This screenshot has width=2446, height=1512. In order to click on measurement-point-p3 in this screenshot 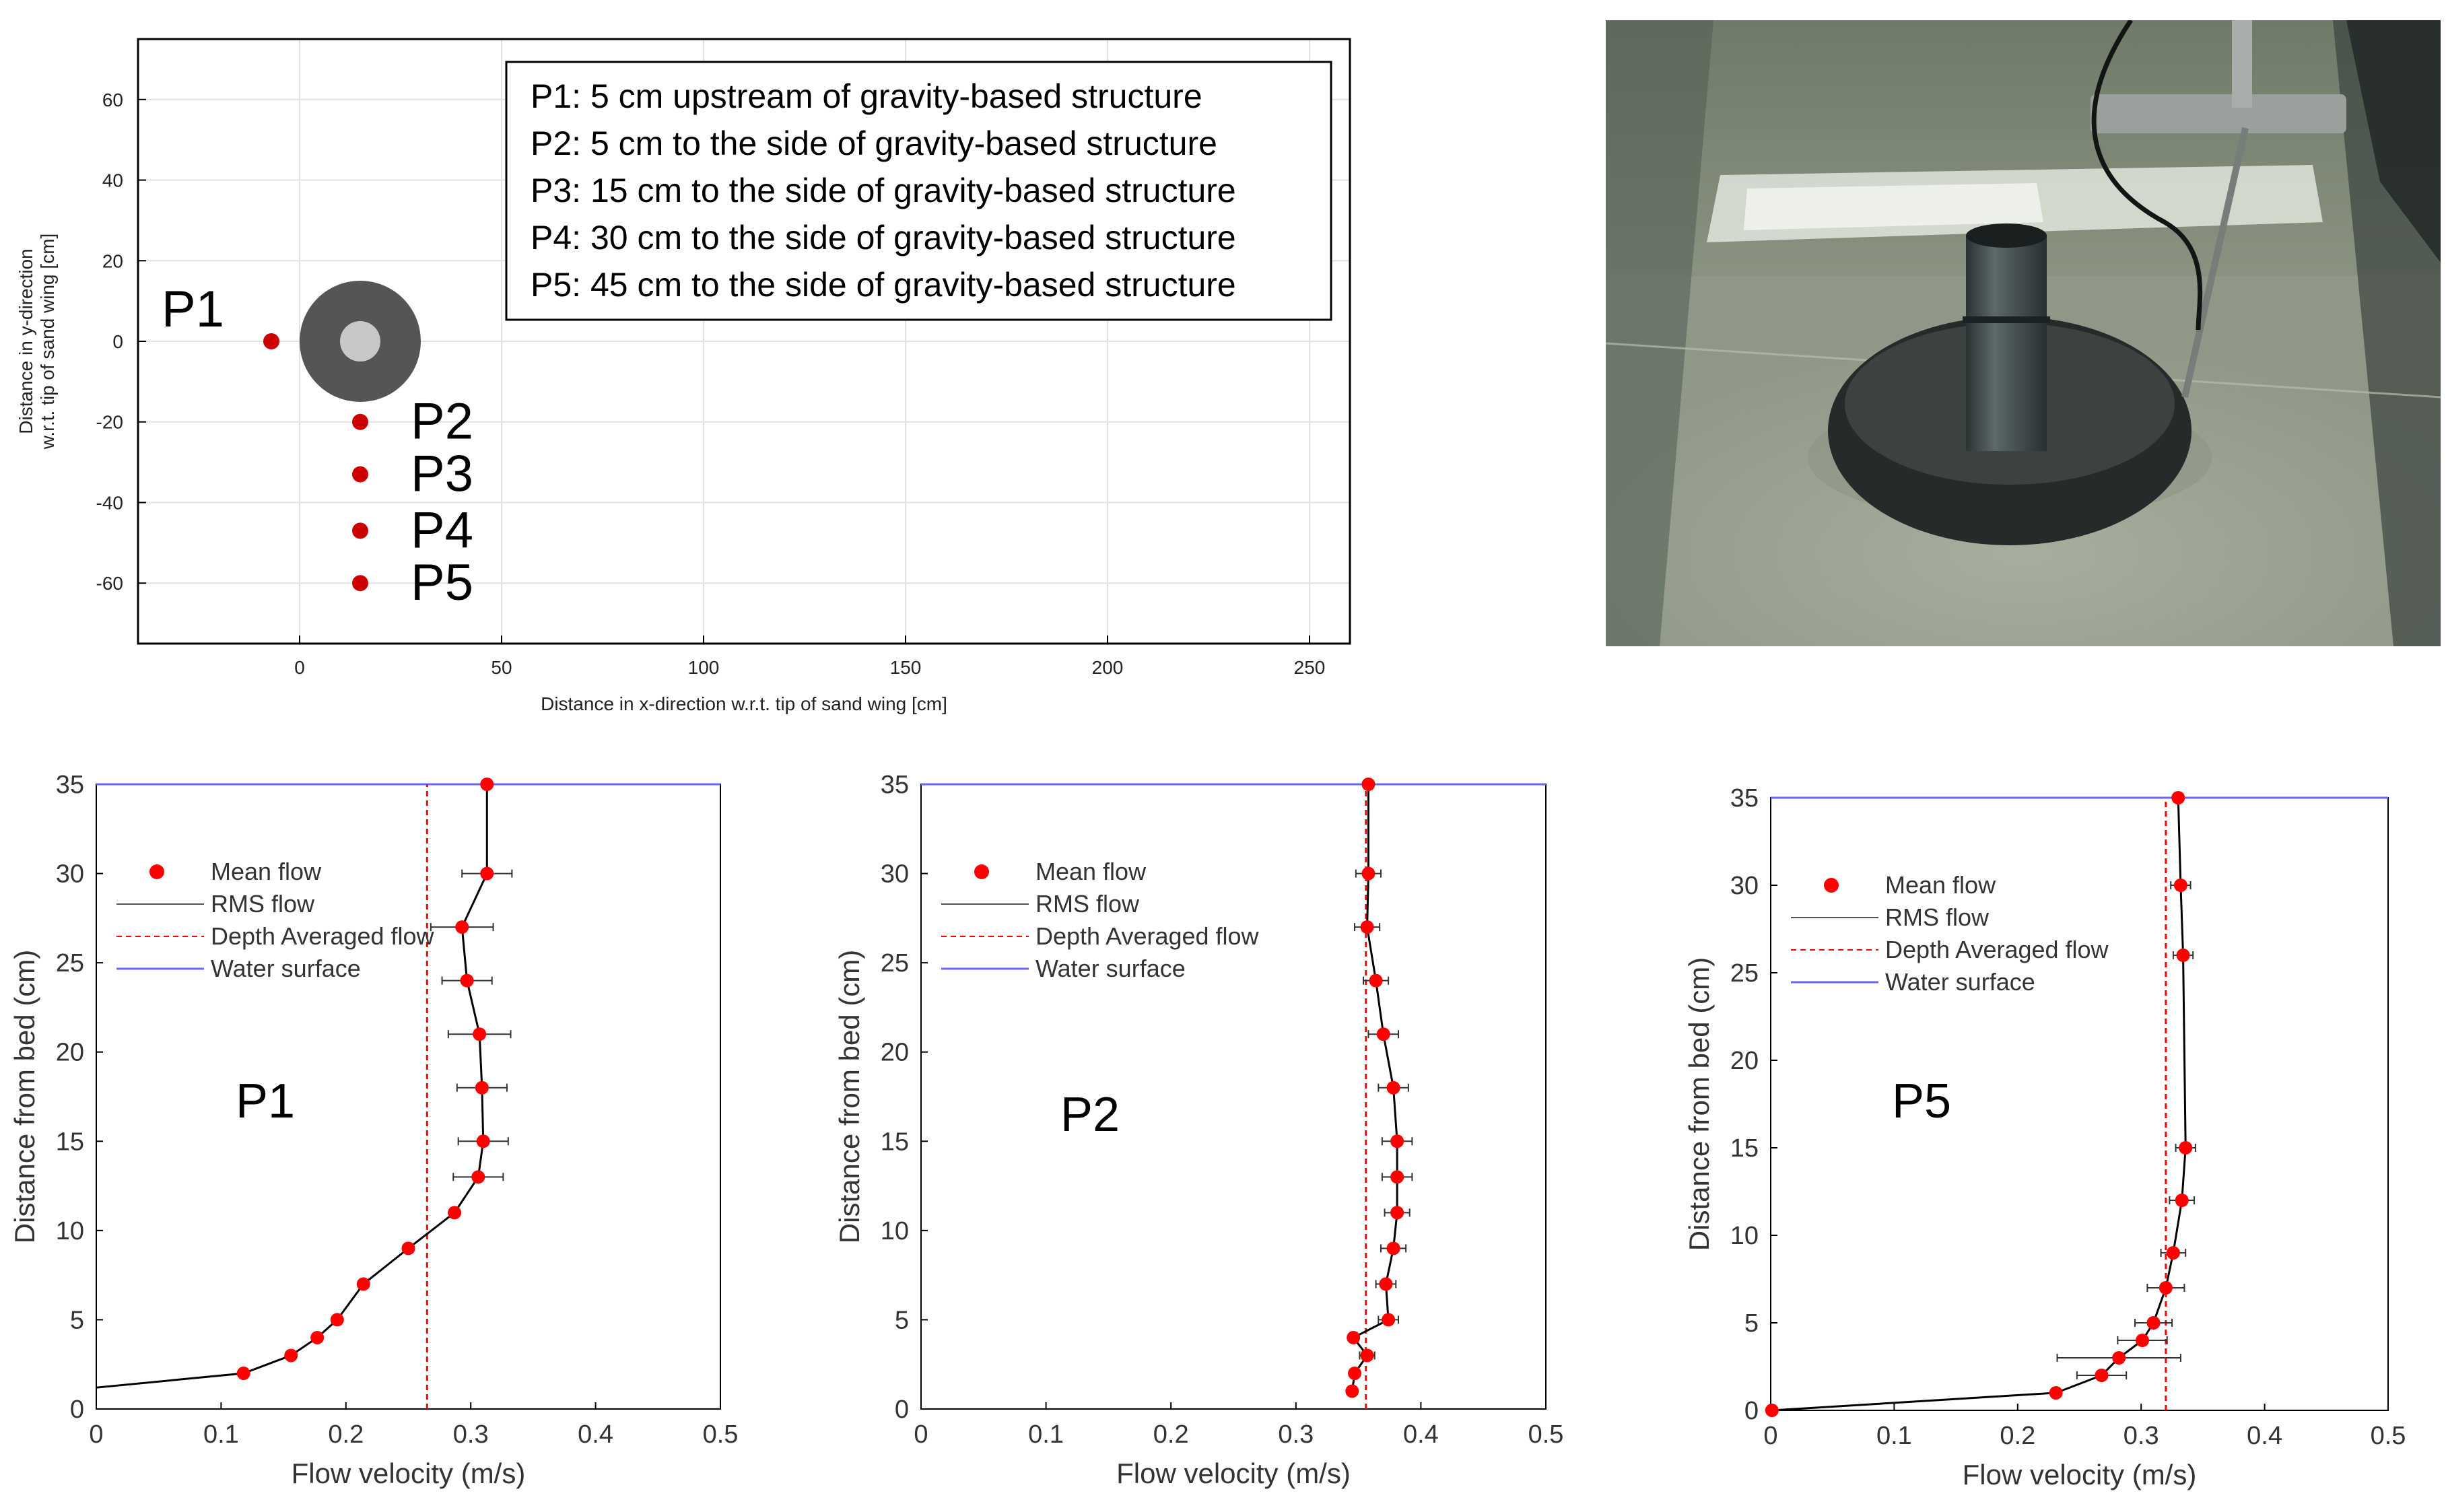, I will do `click(360, 474)`.